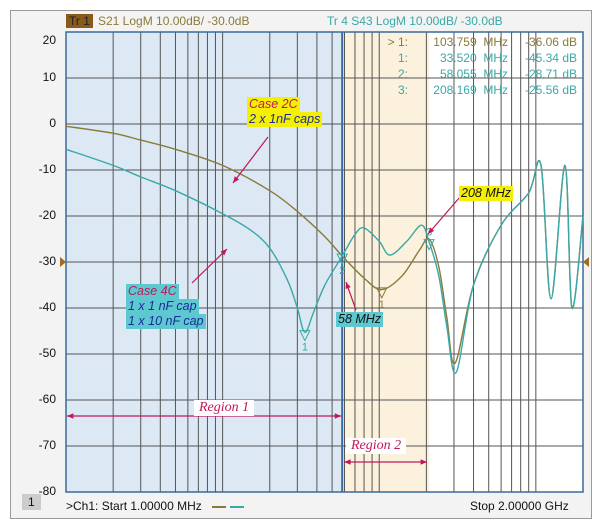 Image resolution: width=600 pixels, height=529 pixels. What do you see at coordinates (473, 58) in the screenshot?
I see `marker-freq: 33.520 MHz` at bounding box center [473, 58].